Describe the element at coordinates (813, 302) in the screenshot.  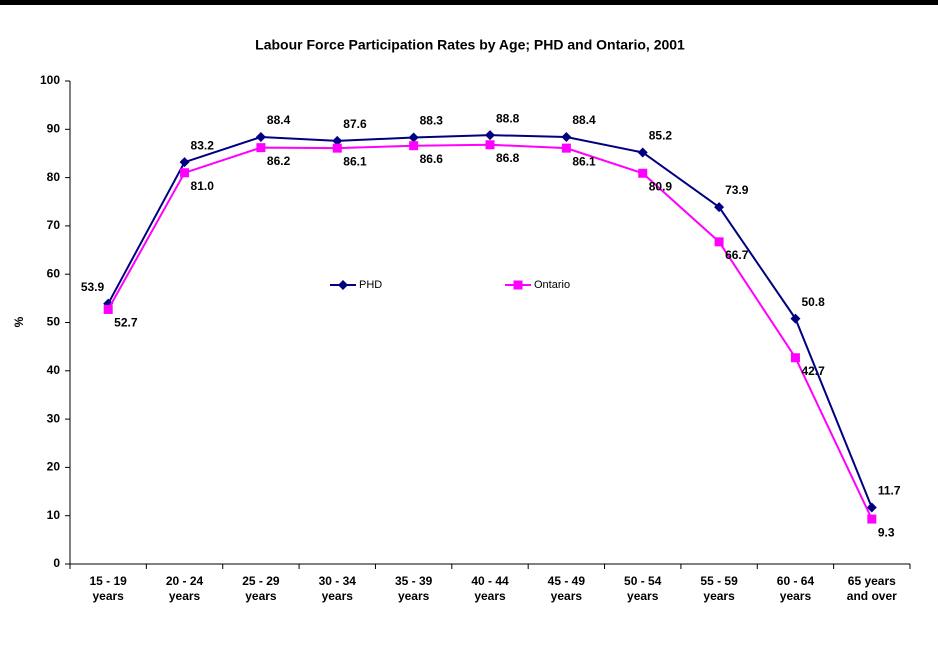
I see `data-label: 50.8` at that location.